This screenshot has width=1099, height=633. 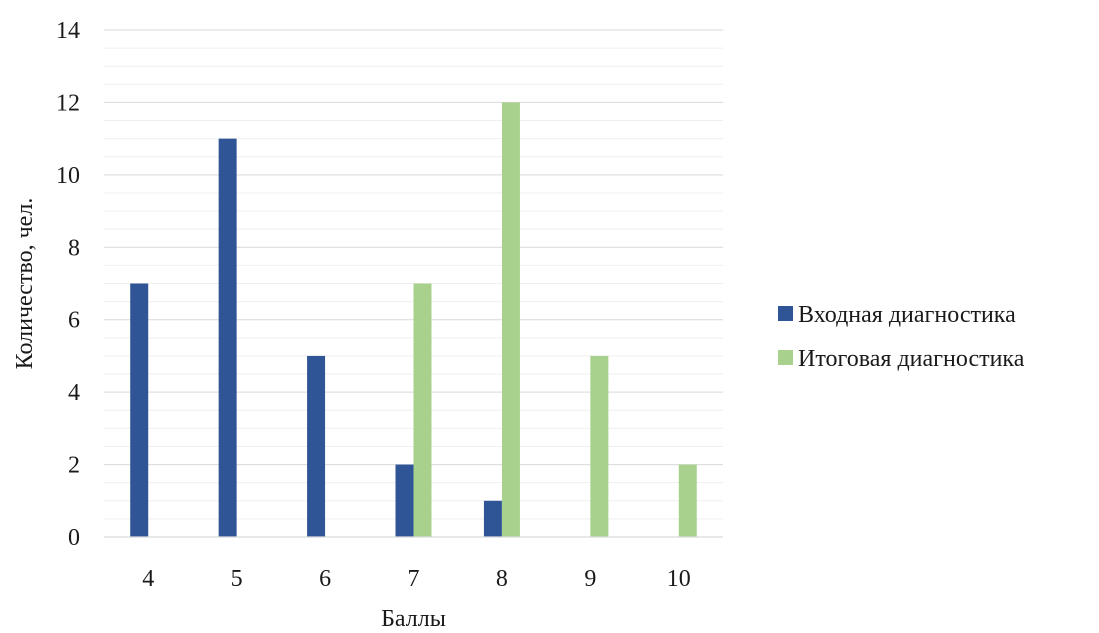 I want to click on y-tick-label: 0, so click(x=74, y=538).